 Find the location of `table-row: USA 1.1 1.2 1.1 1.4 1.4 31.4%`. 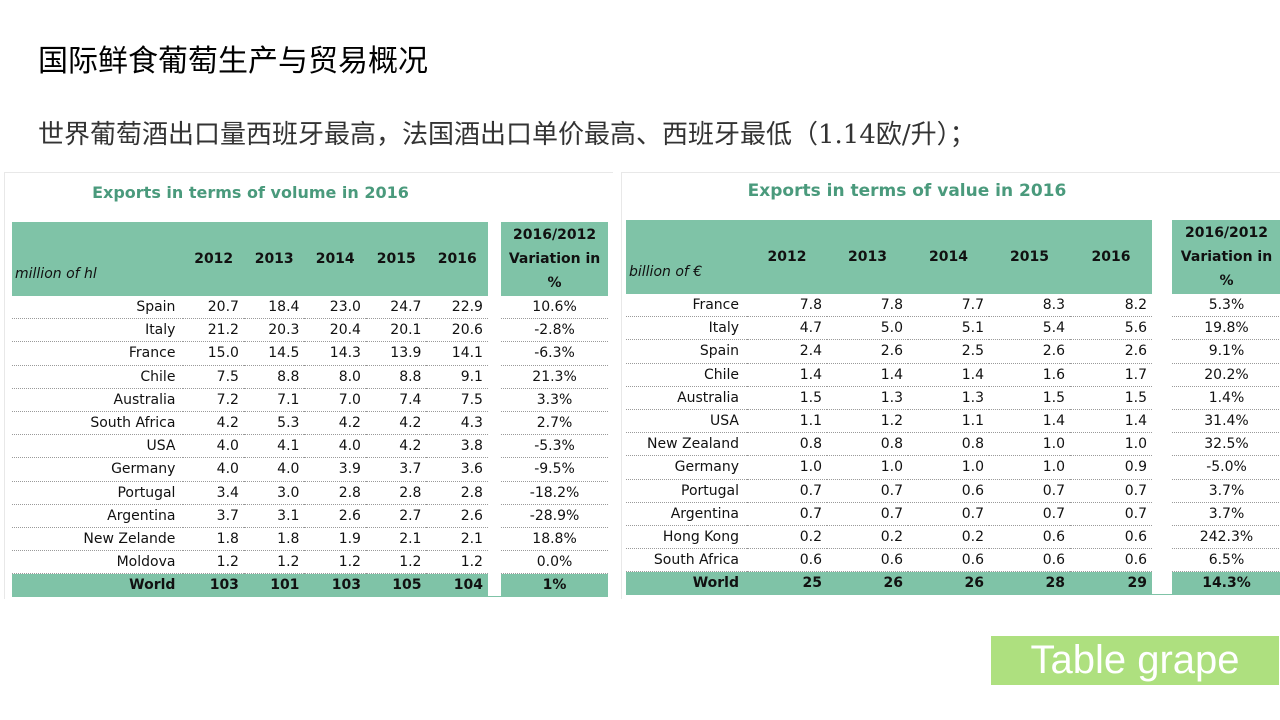

table-row: USA 1.1 1.2 1.1 1.4 1.4 31.4% is located at coordinates (953, 421).